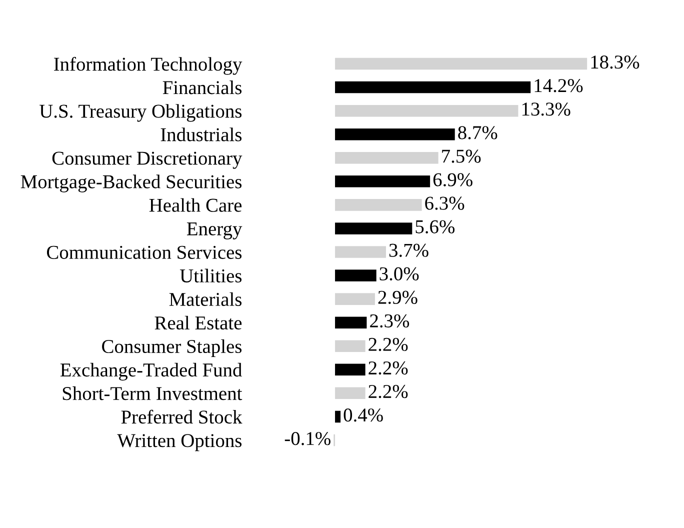 The image size is (684, 528). Describe the element at coordinates (152, 393) in the screenshot. I see `y-tick-label: Short-Term Investment` at that location.